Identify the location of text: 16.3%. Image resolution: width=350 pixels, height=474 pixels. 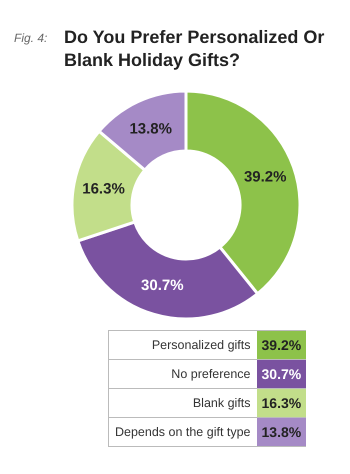
(282, 403).